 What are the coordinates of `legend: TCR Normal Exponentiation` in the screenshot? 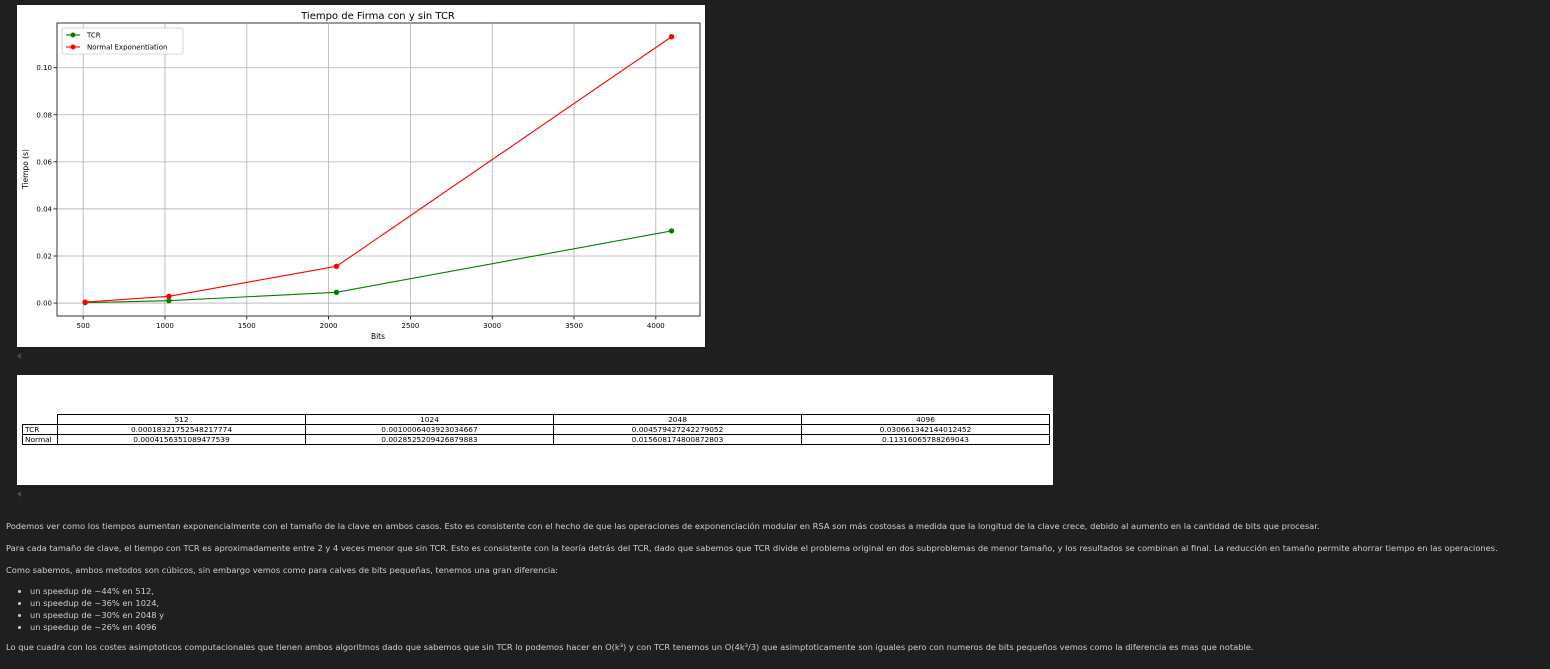 It's located at (122, 41).